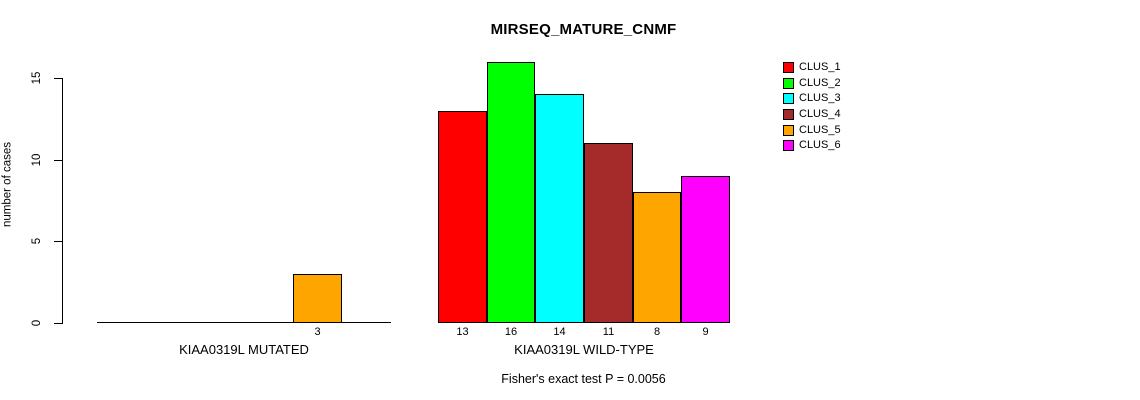 The image size is (1140, 400). What do you see at coordinates (583, 379) in the screenshot?
I see `fisher-test-annotation: Fisher's exact test P = 0.0056` at bounding box center [583, 379].